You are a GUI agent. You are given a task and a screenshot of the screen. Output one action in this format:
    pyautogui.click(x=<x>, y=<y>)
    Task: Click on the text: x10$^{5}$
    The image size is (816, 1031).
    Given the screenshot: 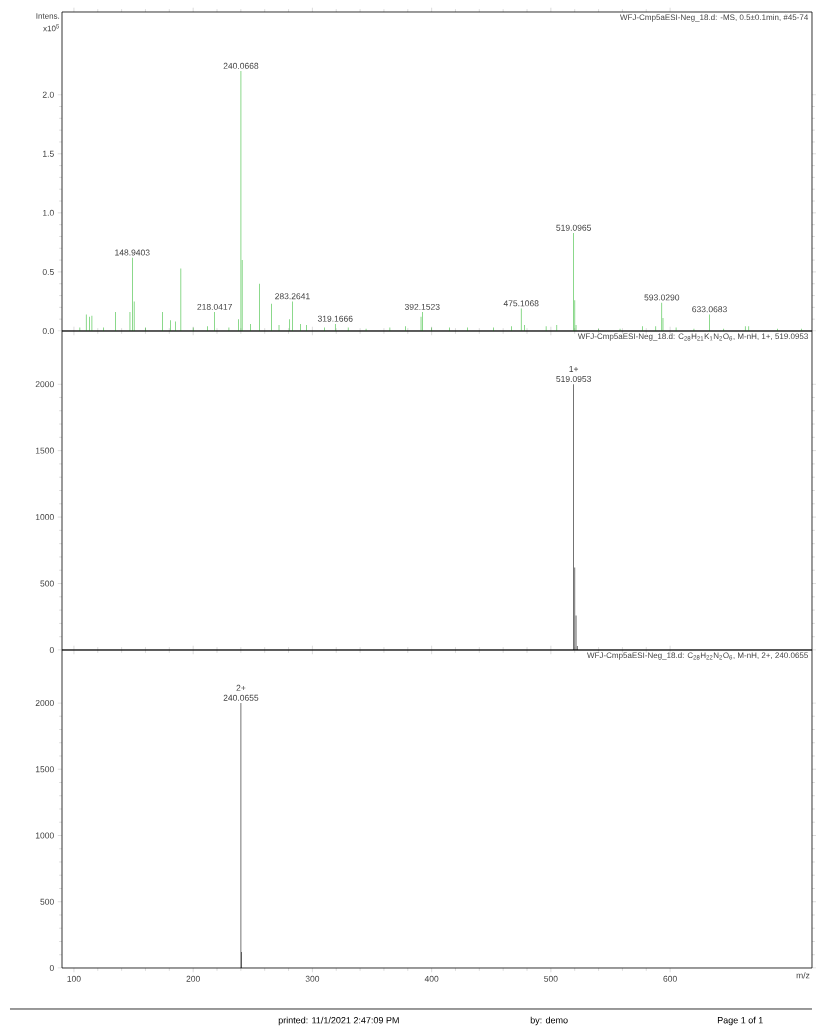 What is the action you would take?
    pyautogui.click(x=50, y=28)
    